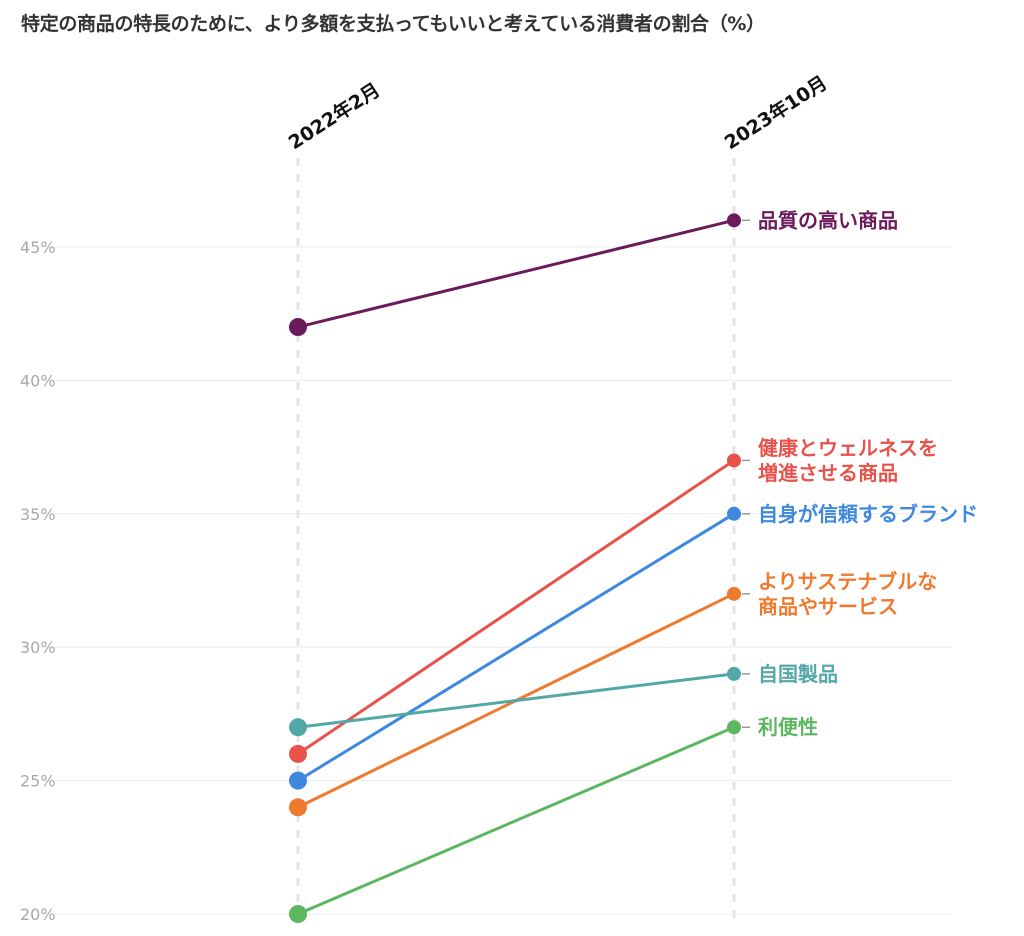 This screenshot has width=1024, height=936. I want to click on series-label: 利便性, so click(788, 727).